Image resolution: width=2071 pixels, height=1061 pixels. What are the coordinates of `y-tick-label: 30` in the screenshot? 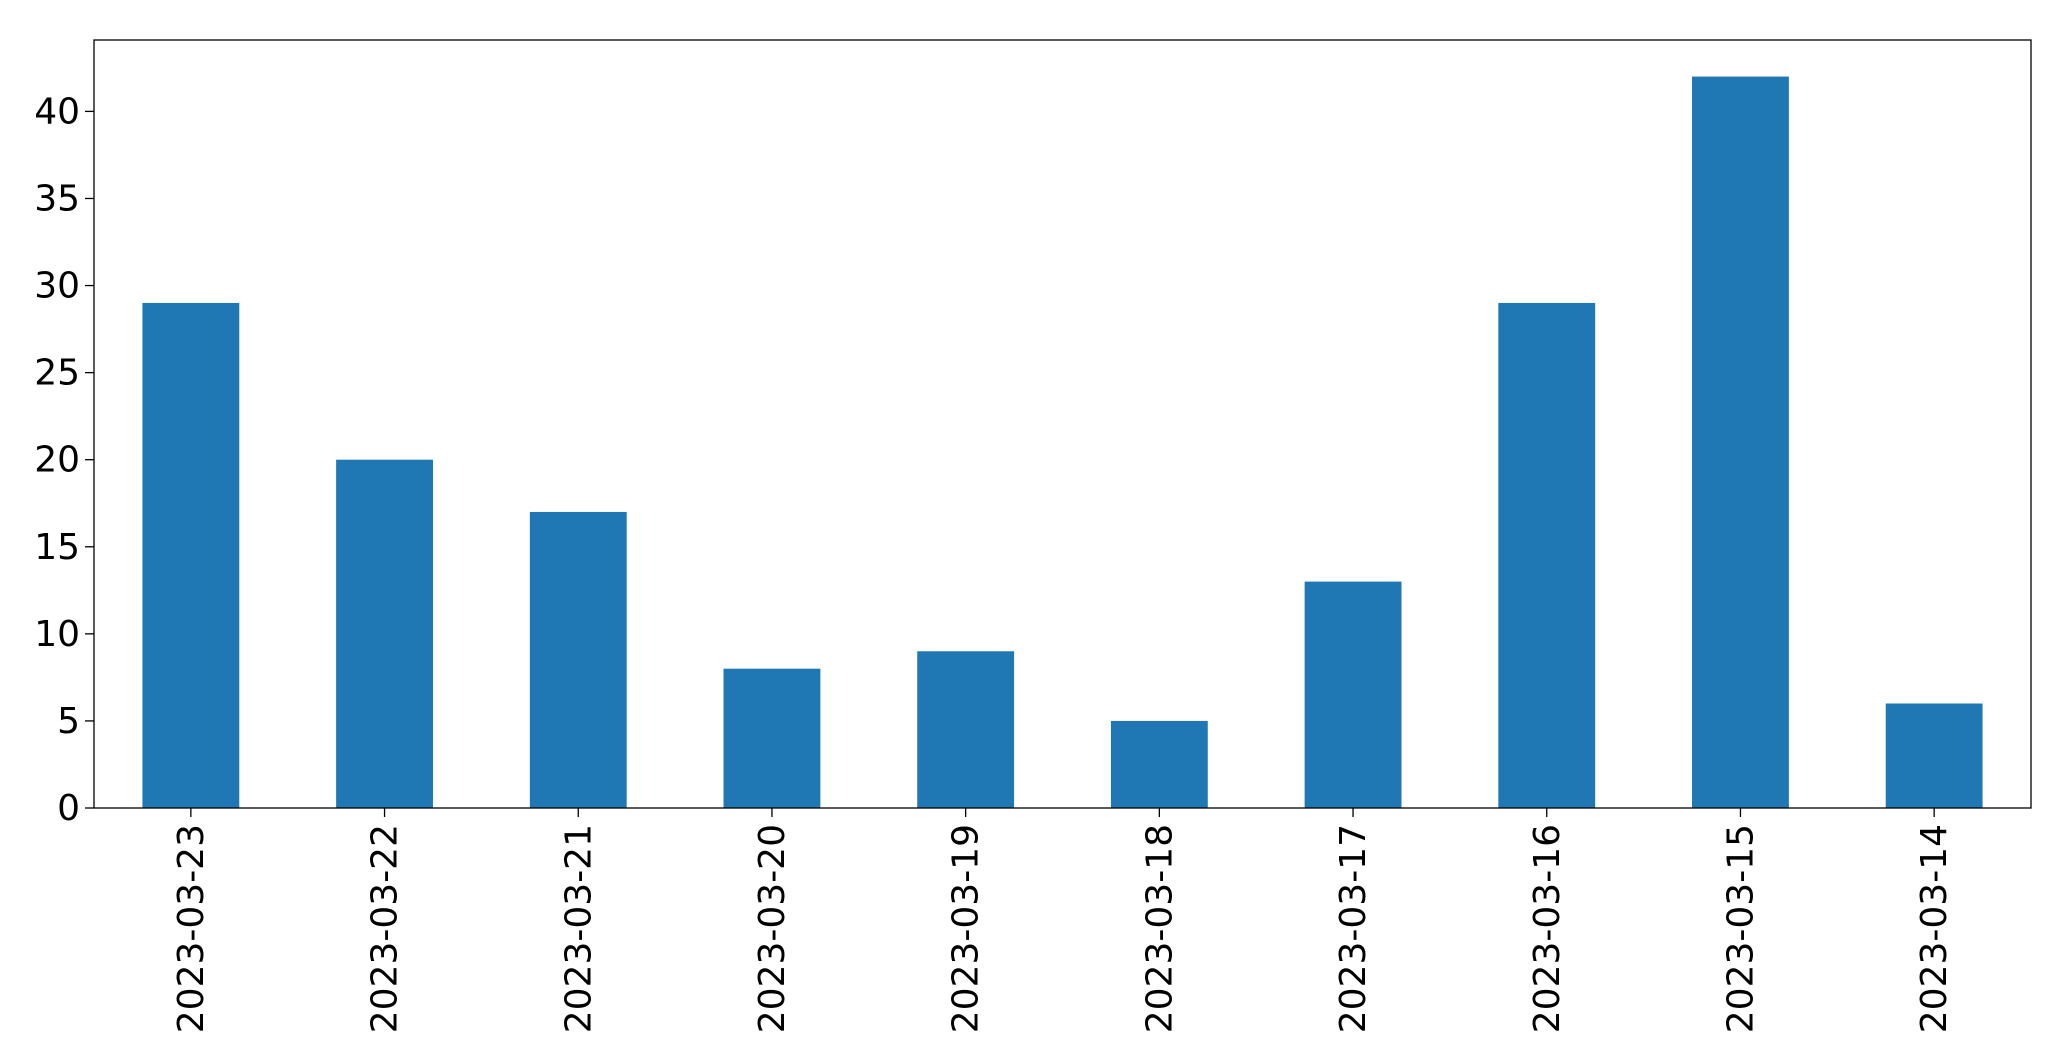 It's located at (57, 286).